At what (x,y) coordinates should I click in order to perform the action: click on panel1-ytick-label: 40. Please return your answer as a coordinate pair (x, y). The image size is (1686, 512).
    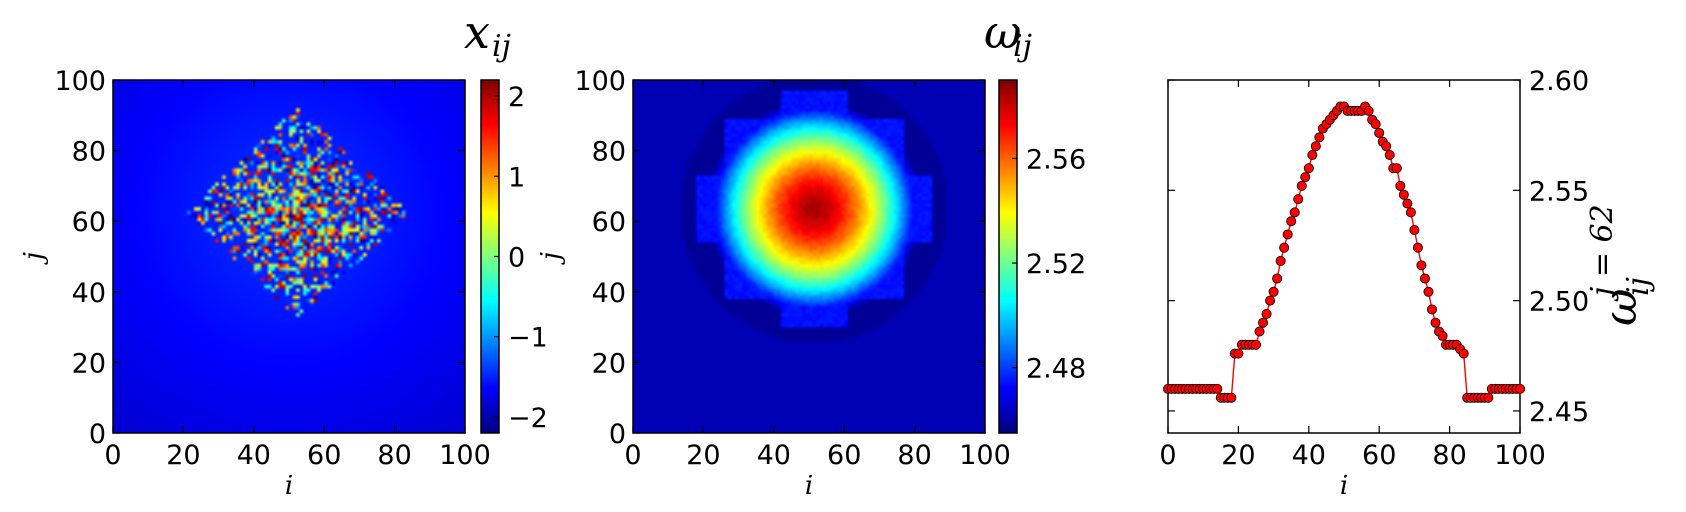
    Looking at the image, I should click on (89, 293).